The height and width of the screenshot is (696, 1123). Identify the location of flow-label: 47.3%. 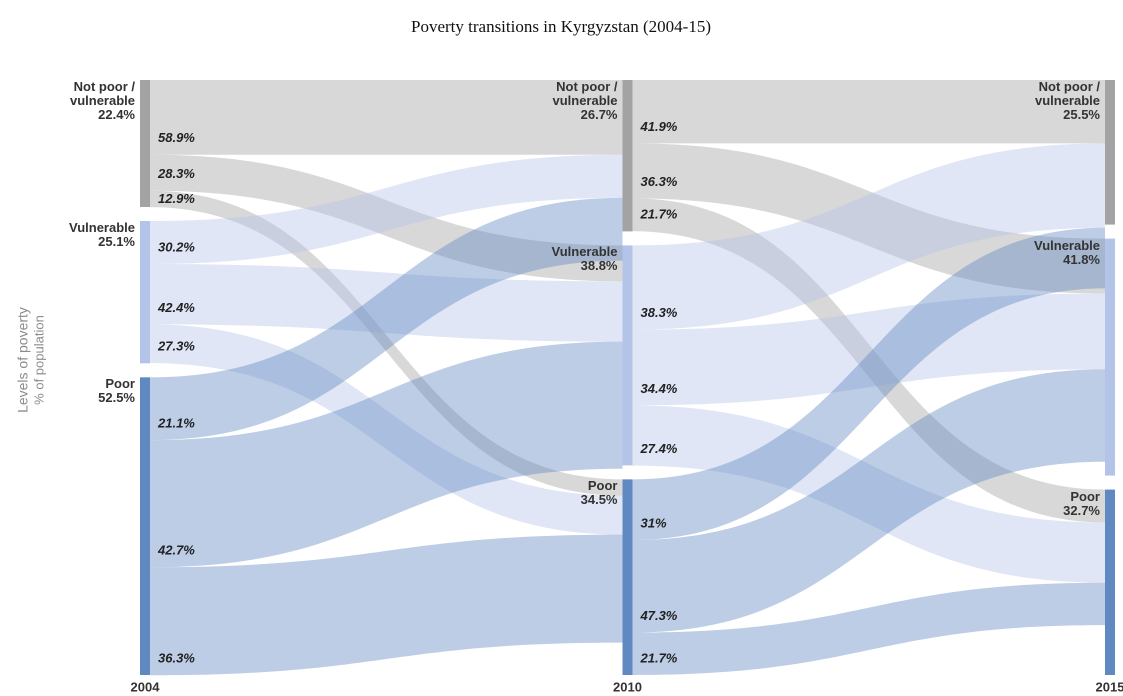
(659, 615).